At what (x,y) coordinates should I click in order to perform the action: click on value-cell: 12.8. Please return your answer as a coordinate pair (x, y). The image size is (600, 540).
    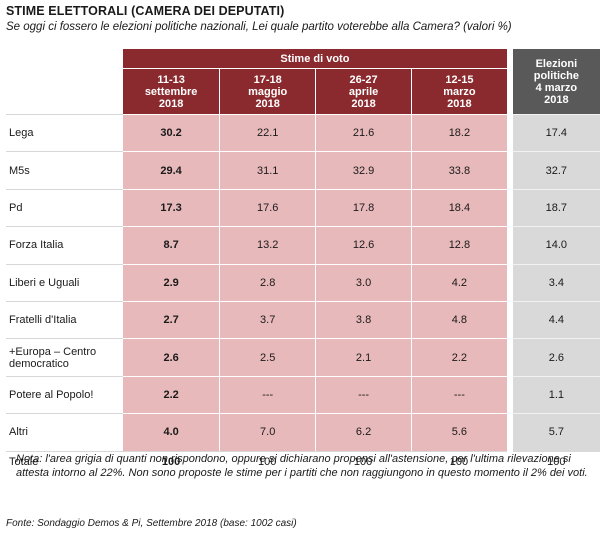
    Looking at the image, I should click on (458, 245).